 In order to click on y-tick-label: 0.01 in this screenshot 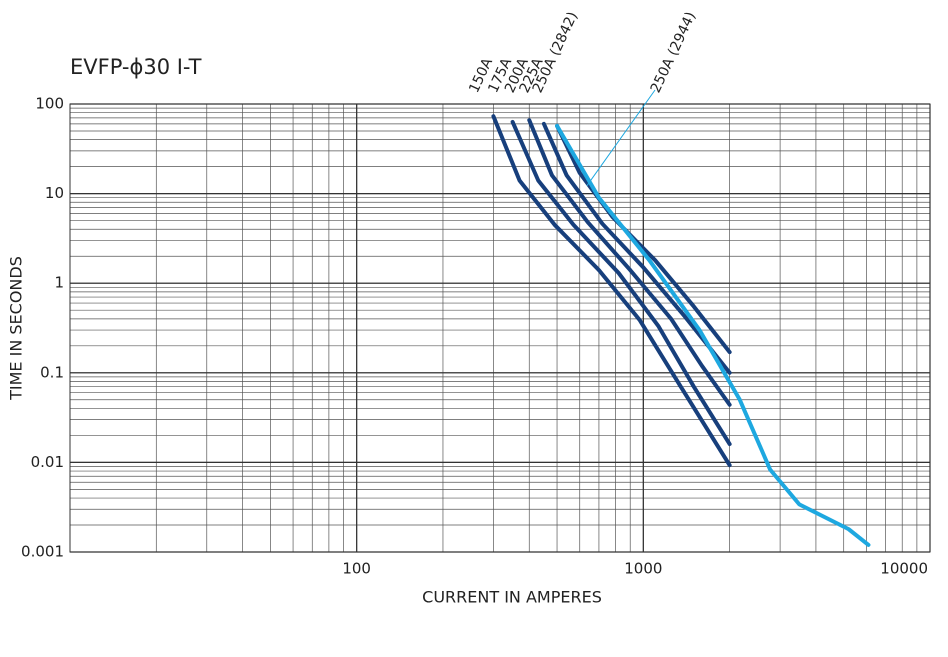, I will do `click(47, 462)`.